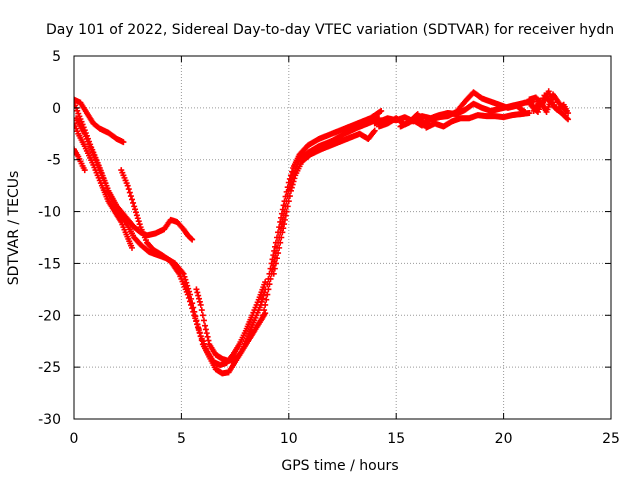  Describe the element at coordinates (74, 439) in the screenshot. I see `x-tick-label: 0` at that location.